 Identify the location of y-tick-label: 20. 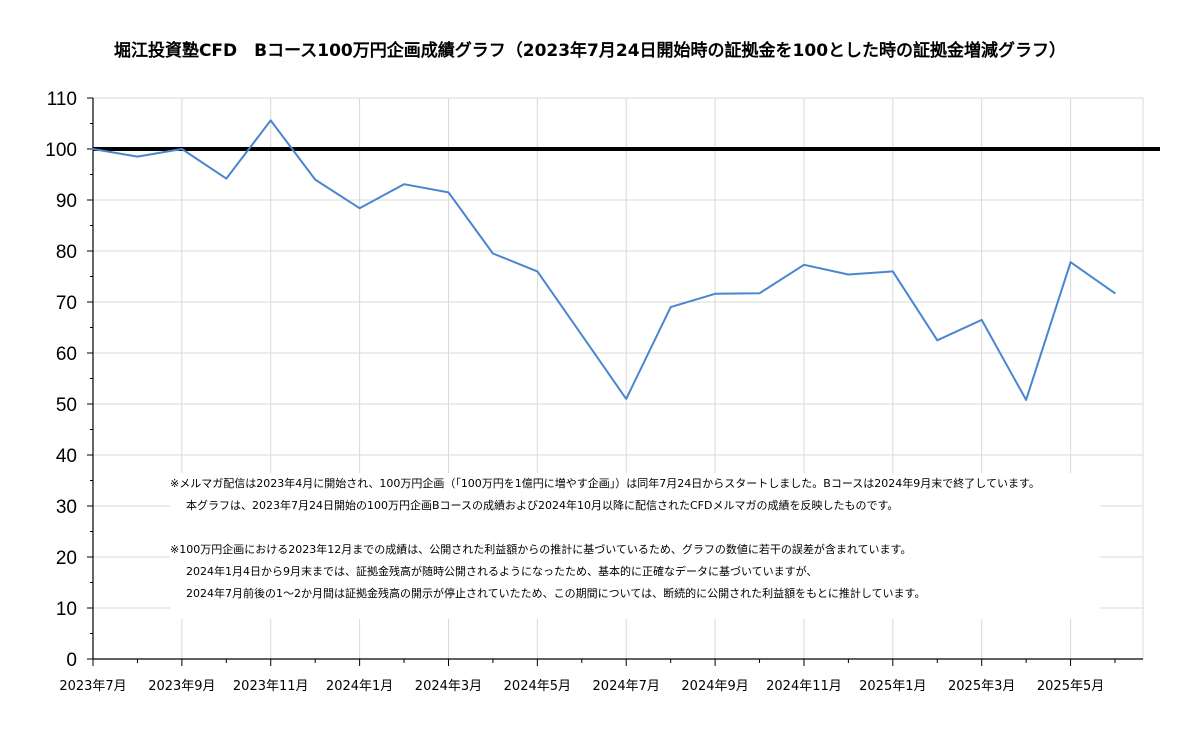
(66, 558).